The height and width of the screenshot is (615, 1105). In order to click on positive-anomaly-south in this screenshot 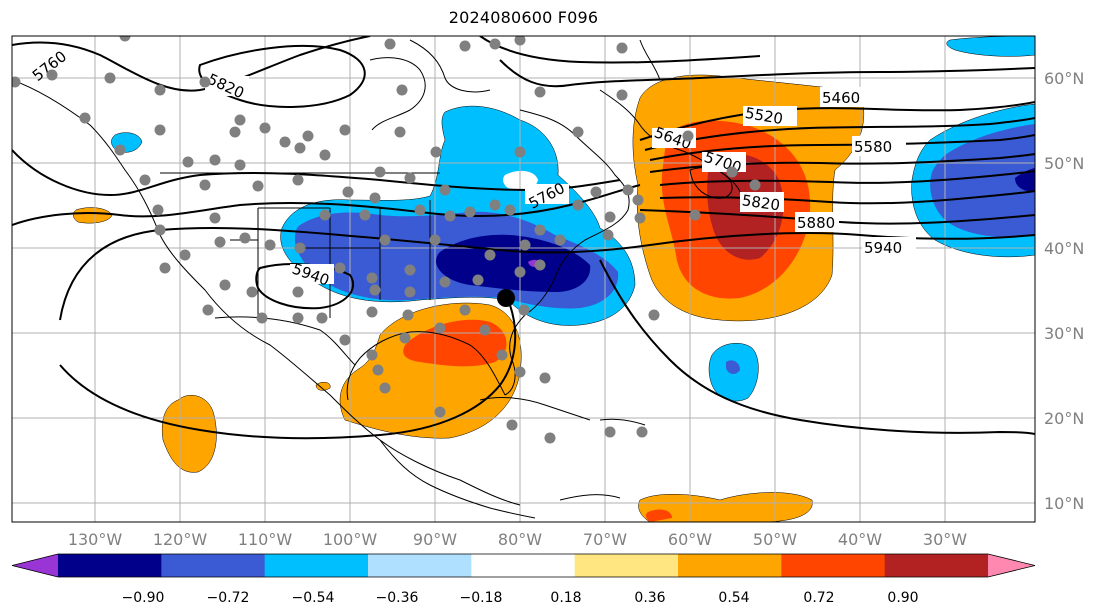, I will do `click(725, 507)`.